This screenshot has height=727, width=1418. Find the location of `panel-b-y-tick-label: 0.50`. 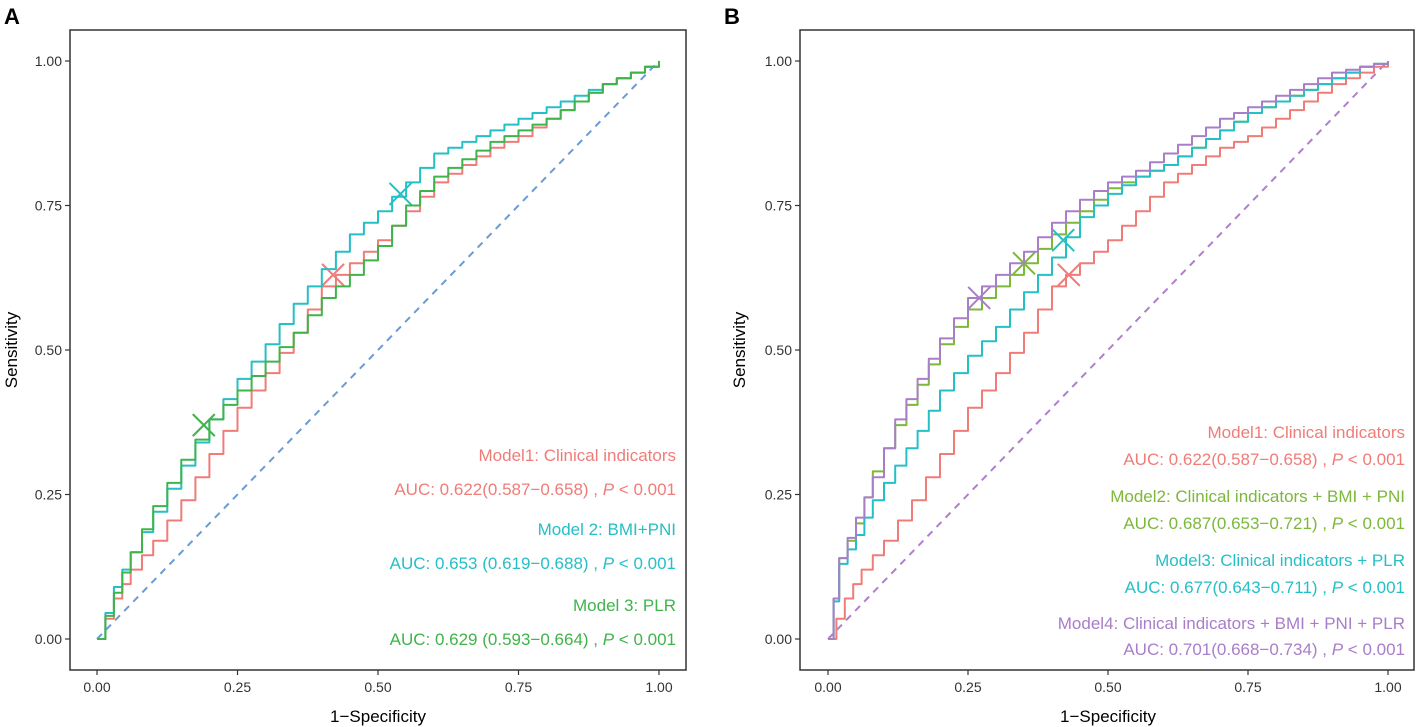

panel-b-y-tick-label: 0.50 is located at coordinates (778, 350).